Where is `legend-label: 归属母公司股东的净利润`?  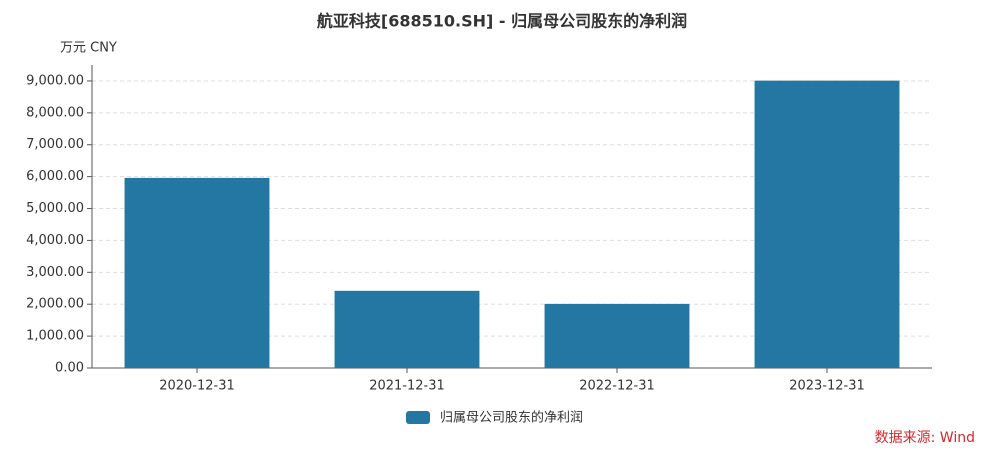 legend-label: 归属母公司股东的净利润 is located at coordinates (511, 418).